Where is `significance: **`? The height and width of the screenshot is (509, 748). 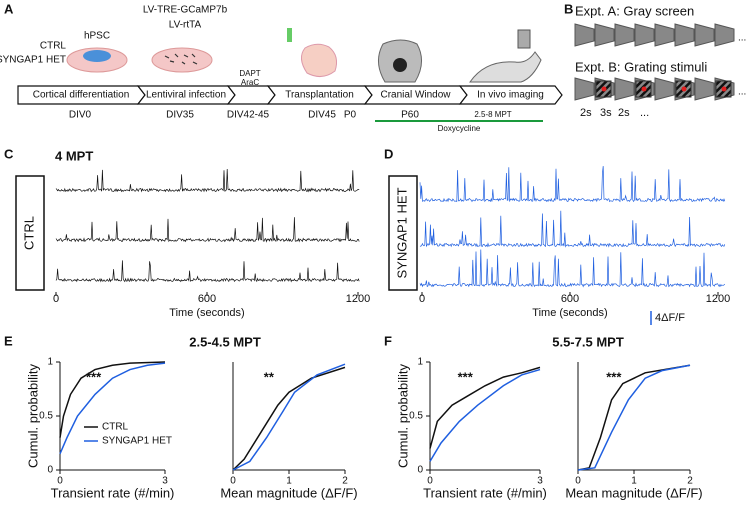
significance: ** is located at coordinates (269, 376).